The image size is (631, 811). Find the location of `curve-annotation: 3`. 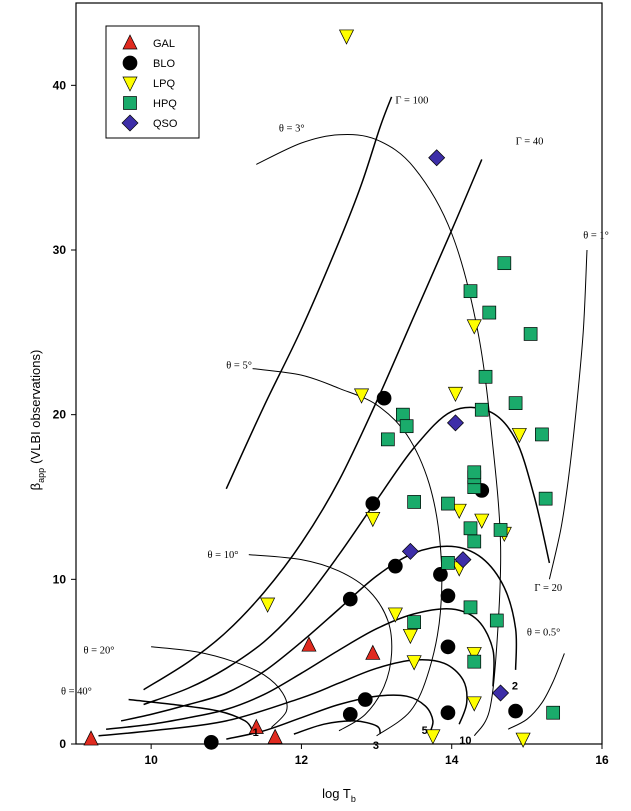

curve-annotation: 3 is located at coordinates (376, 746).